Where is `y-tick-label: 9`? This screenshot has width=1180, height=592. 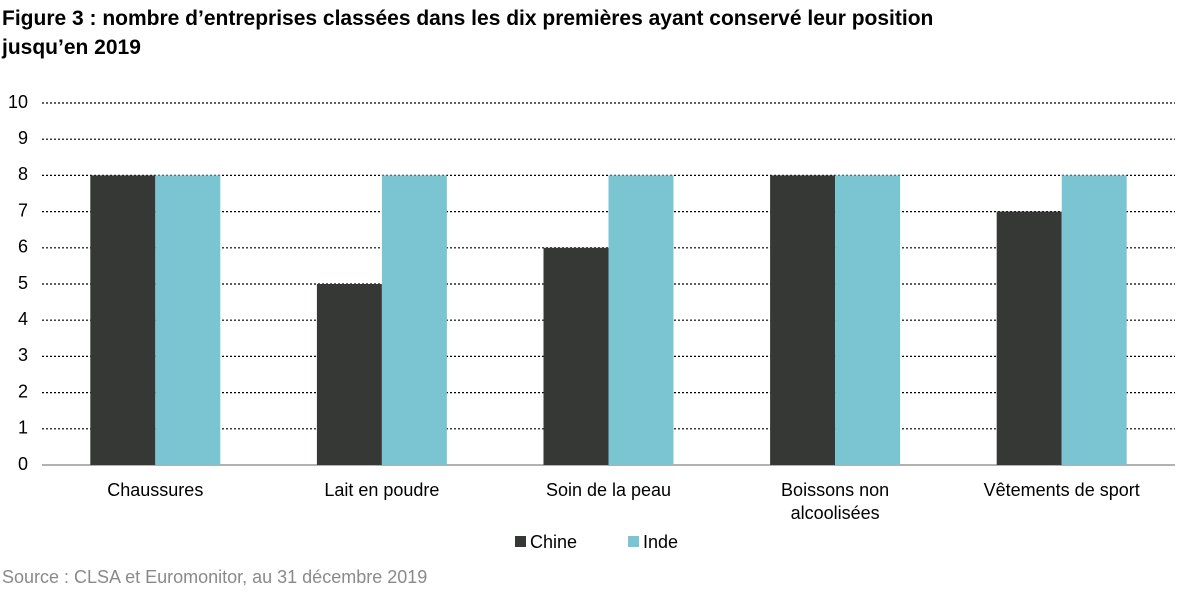
y-tick-label: 9 is located at coordinates (23, 138).